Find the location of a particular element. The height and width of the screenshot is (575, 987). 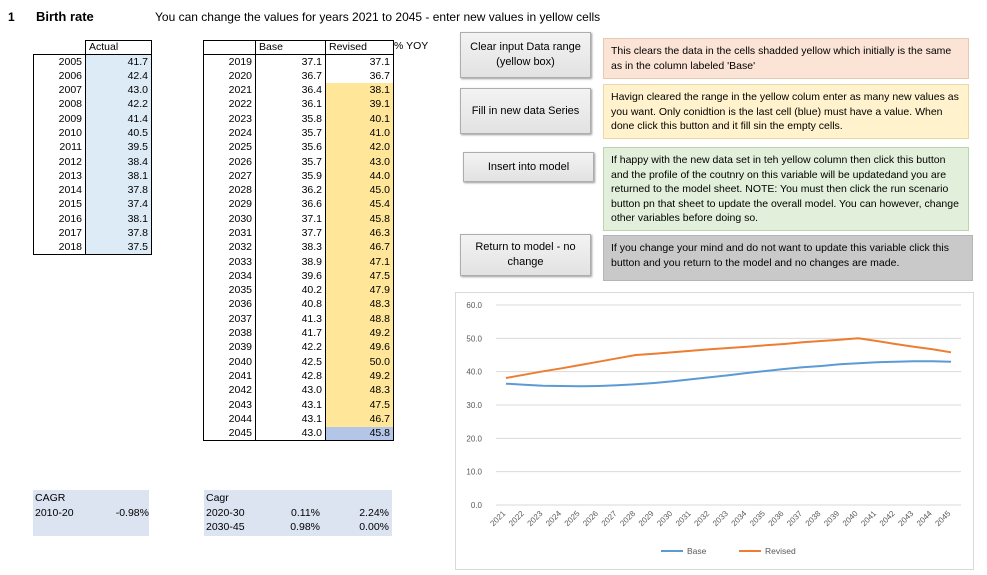

revised-value-cell: 36.7 is located at coordinates (359, 76).